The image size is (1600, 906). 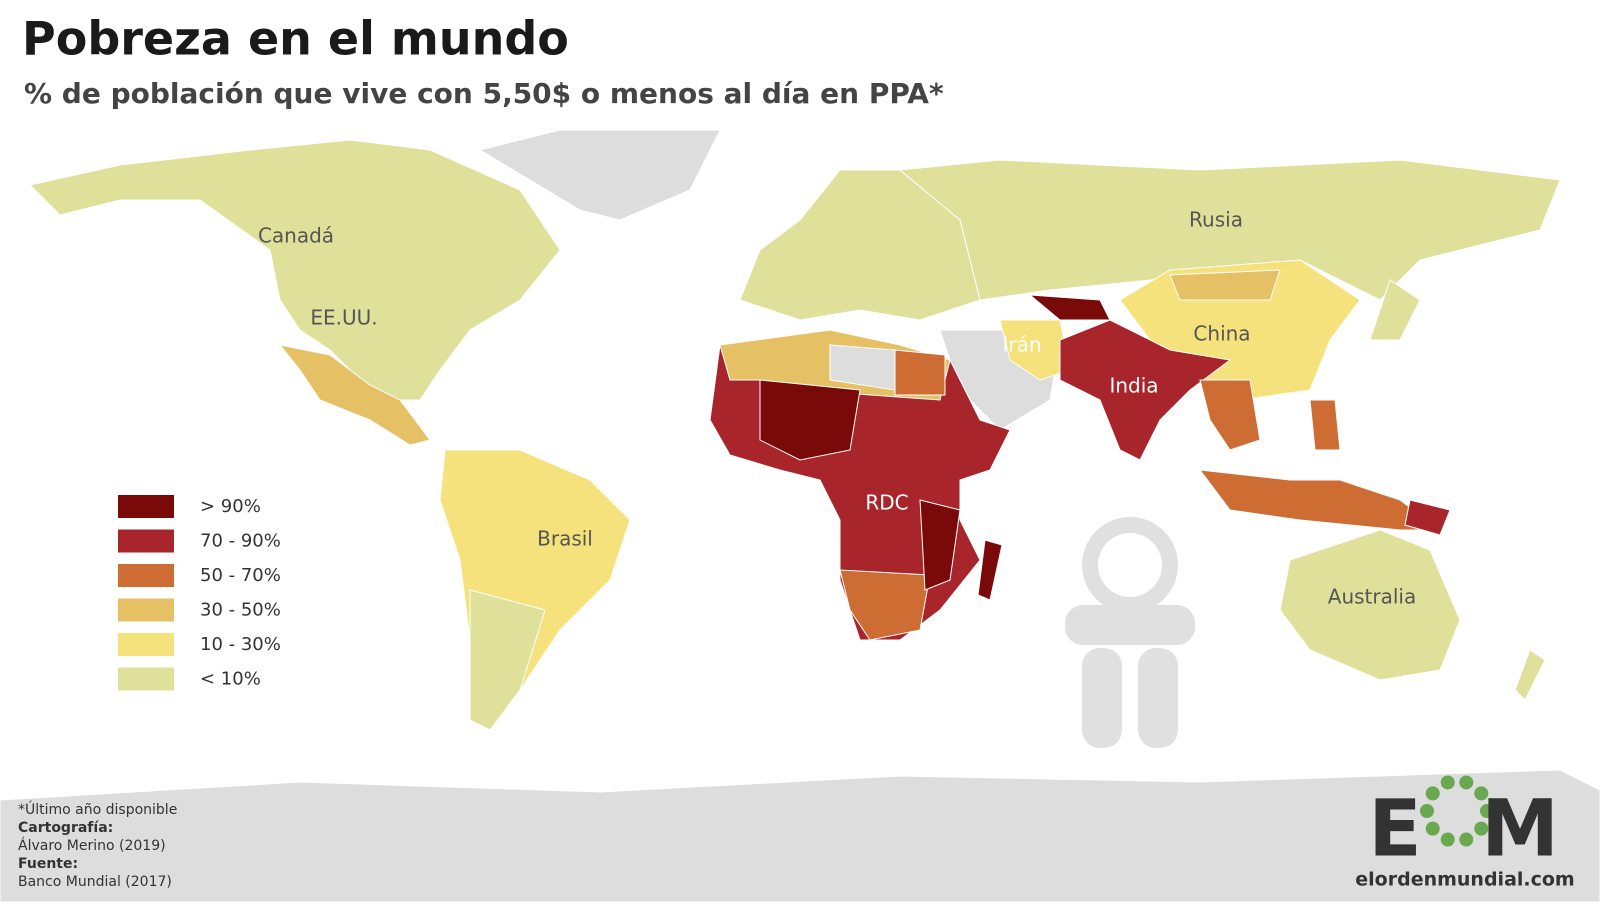 What do you see at coordinates (886, 503) in the screenshot?
I see `country-label: RDC` at bounding box center [886, 503].